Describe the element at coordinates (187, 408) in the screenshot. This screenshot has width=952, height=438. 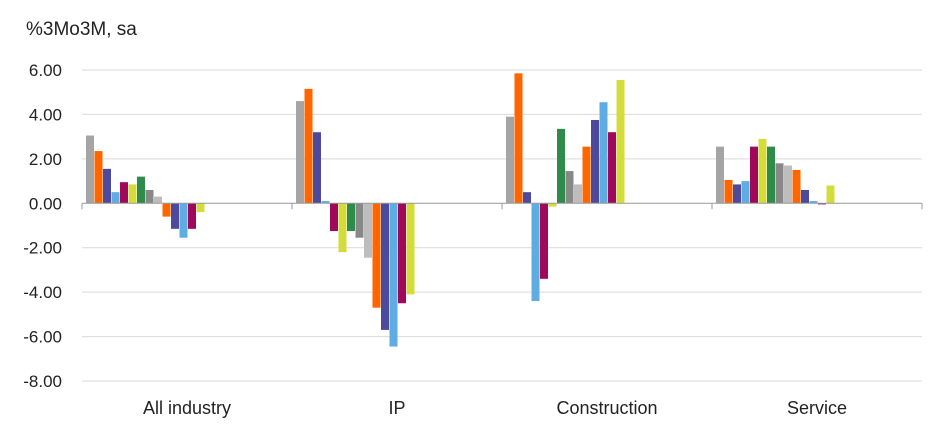
I see `category-label: All industry` at that location.